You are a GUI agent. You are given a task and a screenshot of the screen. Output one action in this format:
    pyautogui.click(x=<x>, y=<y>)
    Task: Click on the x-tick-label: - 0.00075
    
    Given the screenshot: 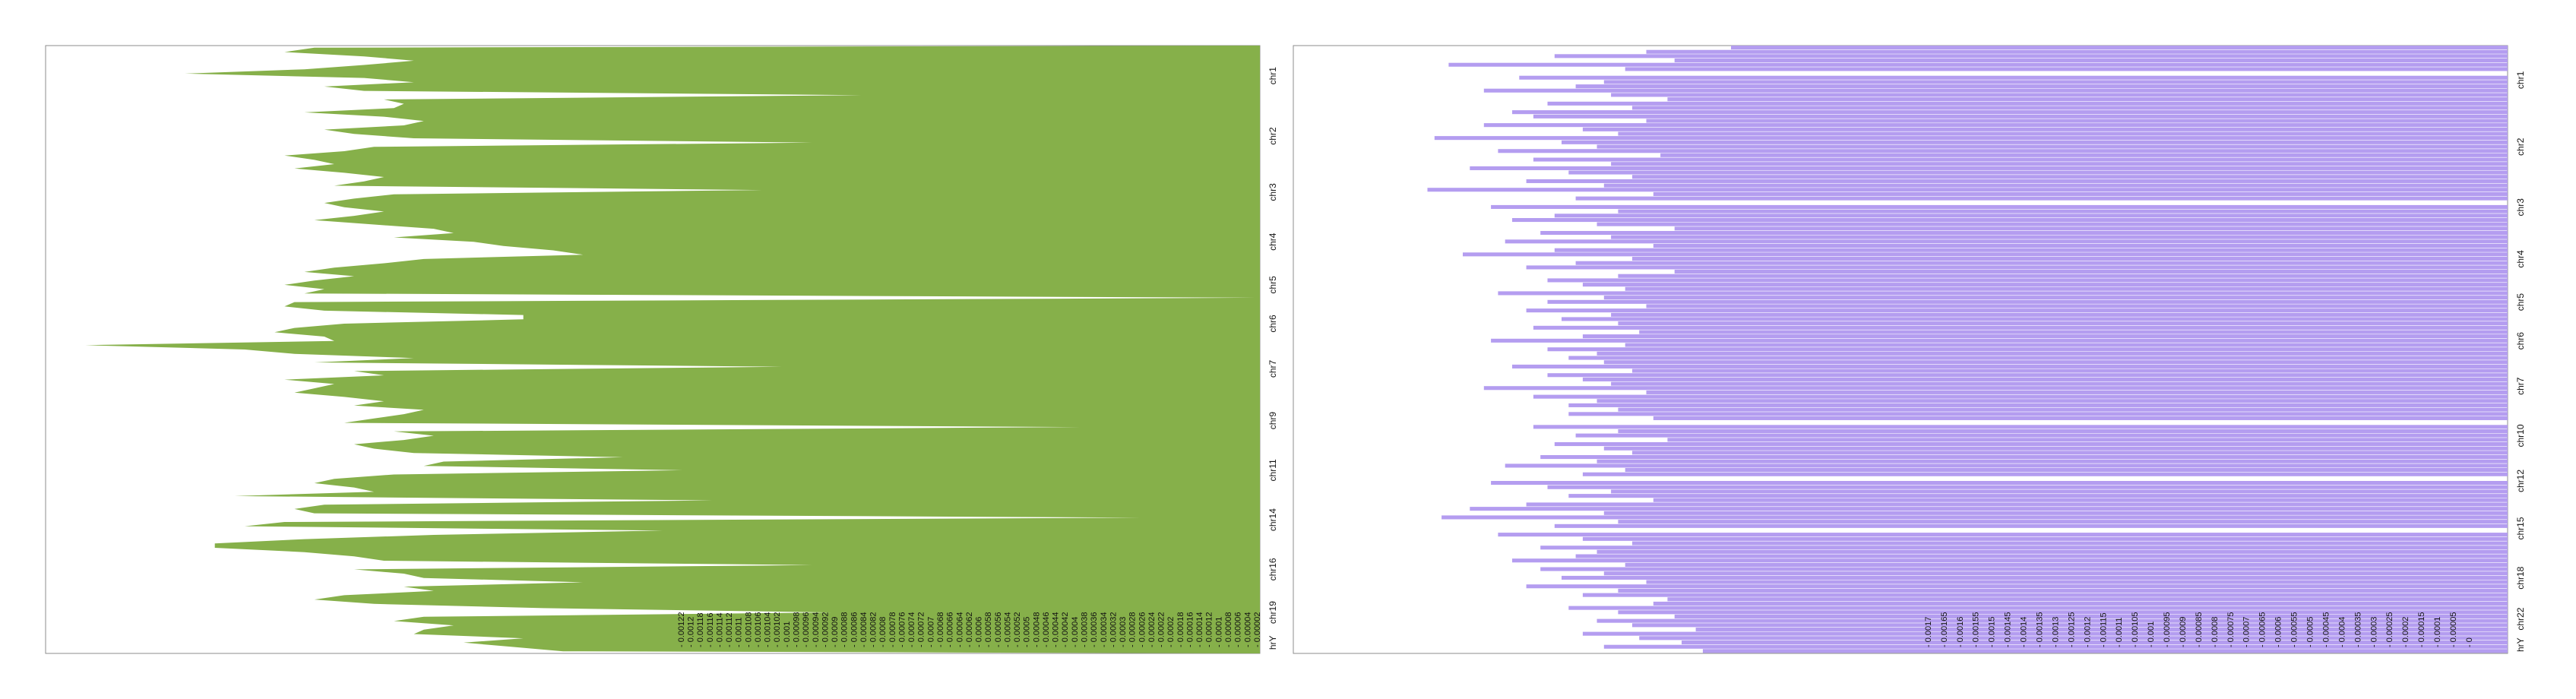 What is the action you would take?
    pyautogui.click(x=2231, y=629)
    